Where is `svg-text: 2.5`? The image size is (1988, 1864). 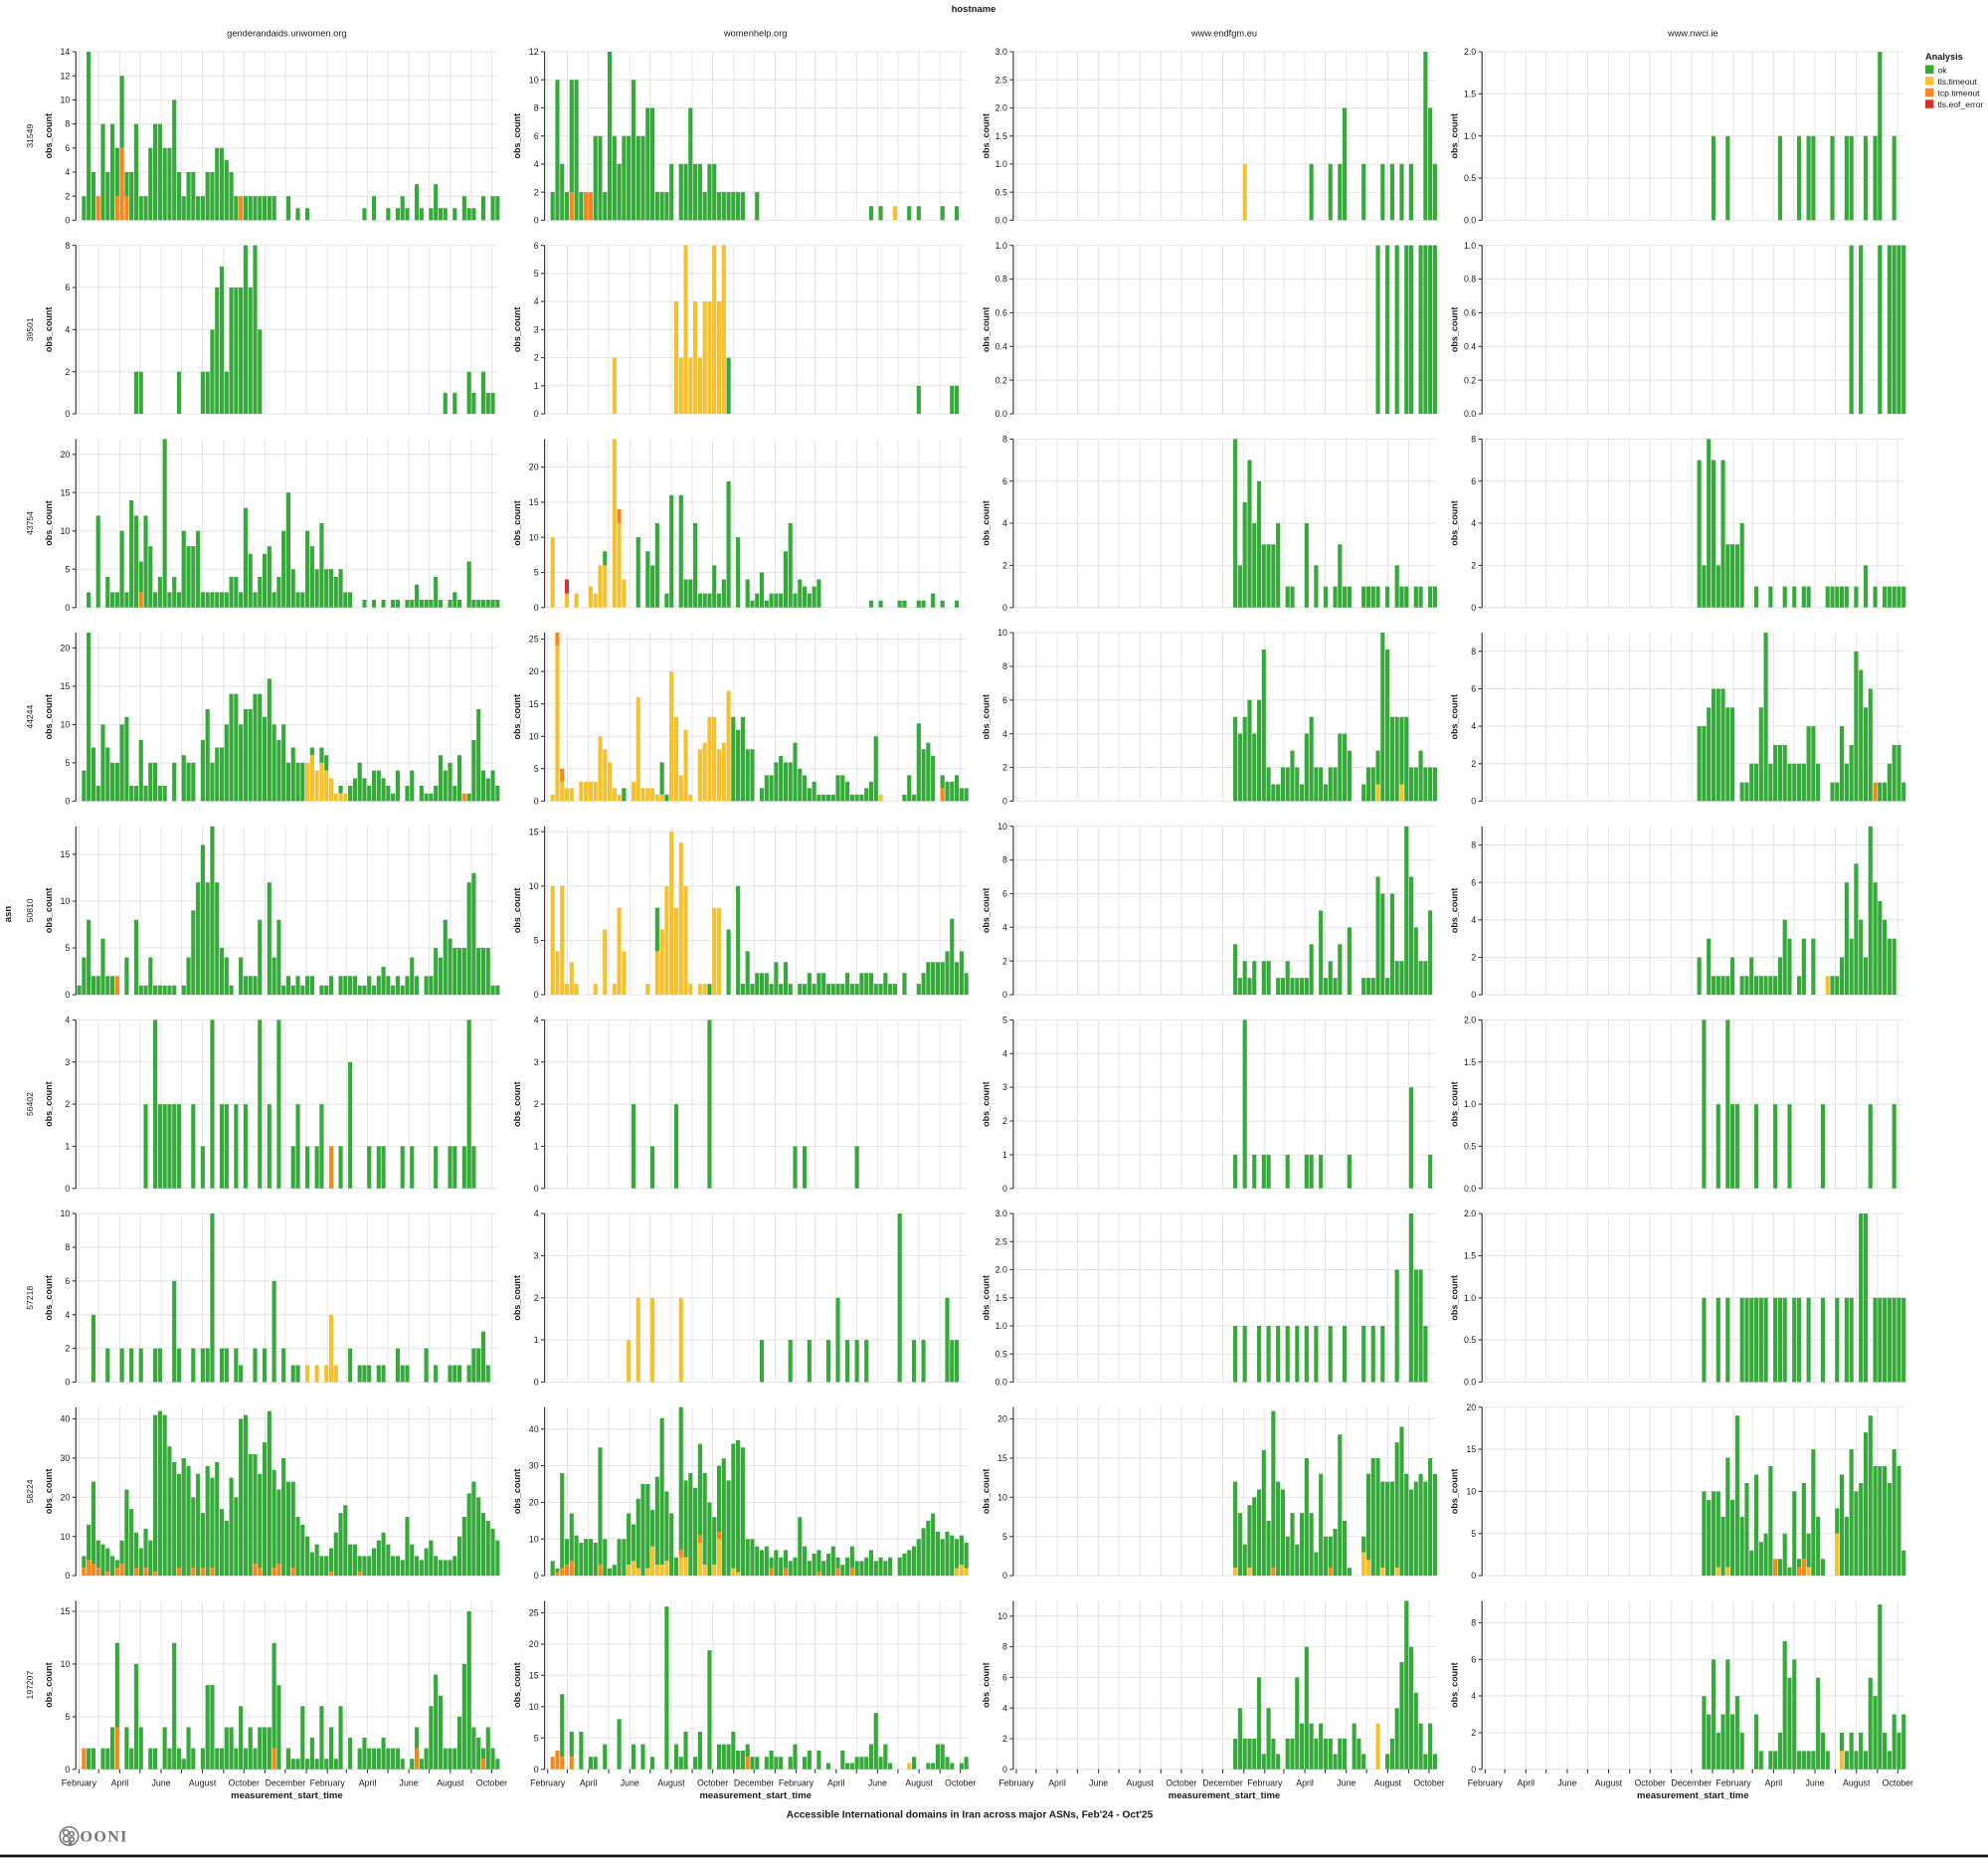 svg-text: 2.5 is located at coordinates (1001, 80).